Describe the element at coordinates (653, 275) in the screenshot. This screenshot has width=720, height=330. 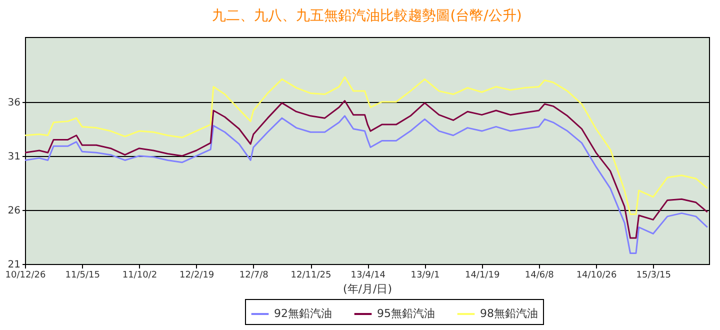
I see `x-tick-label: 15/3/15` at that location.